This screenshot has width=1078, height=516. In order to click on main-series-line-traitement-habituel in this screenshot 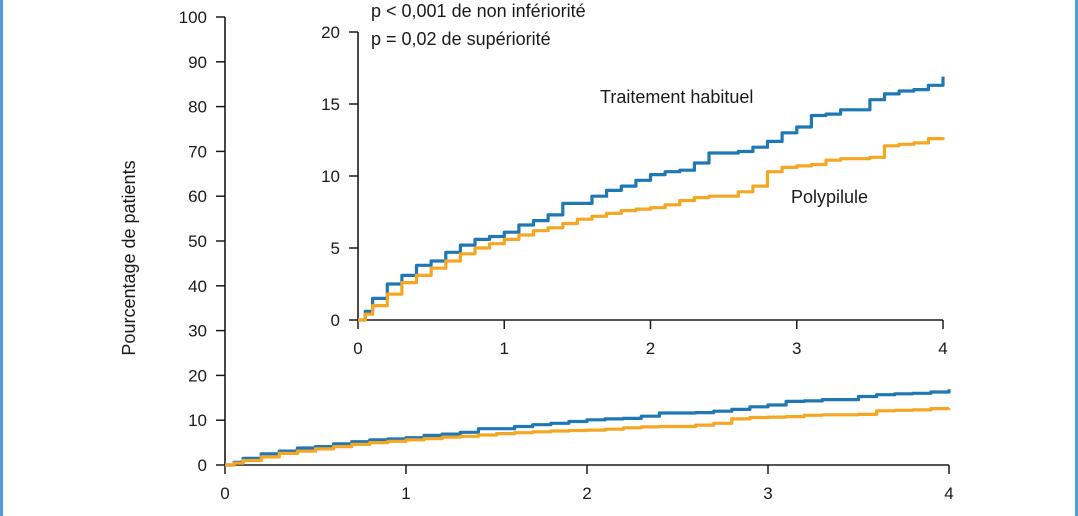, I will do `click(588, 428)`.